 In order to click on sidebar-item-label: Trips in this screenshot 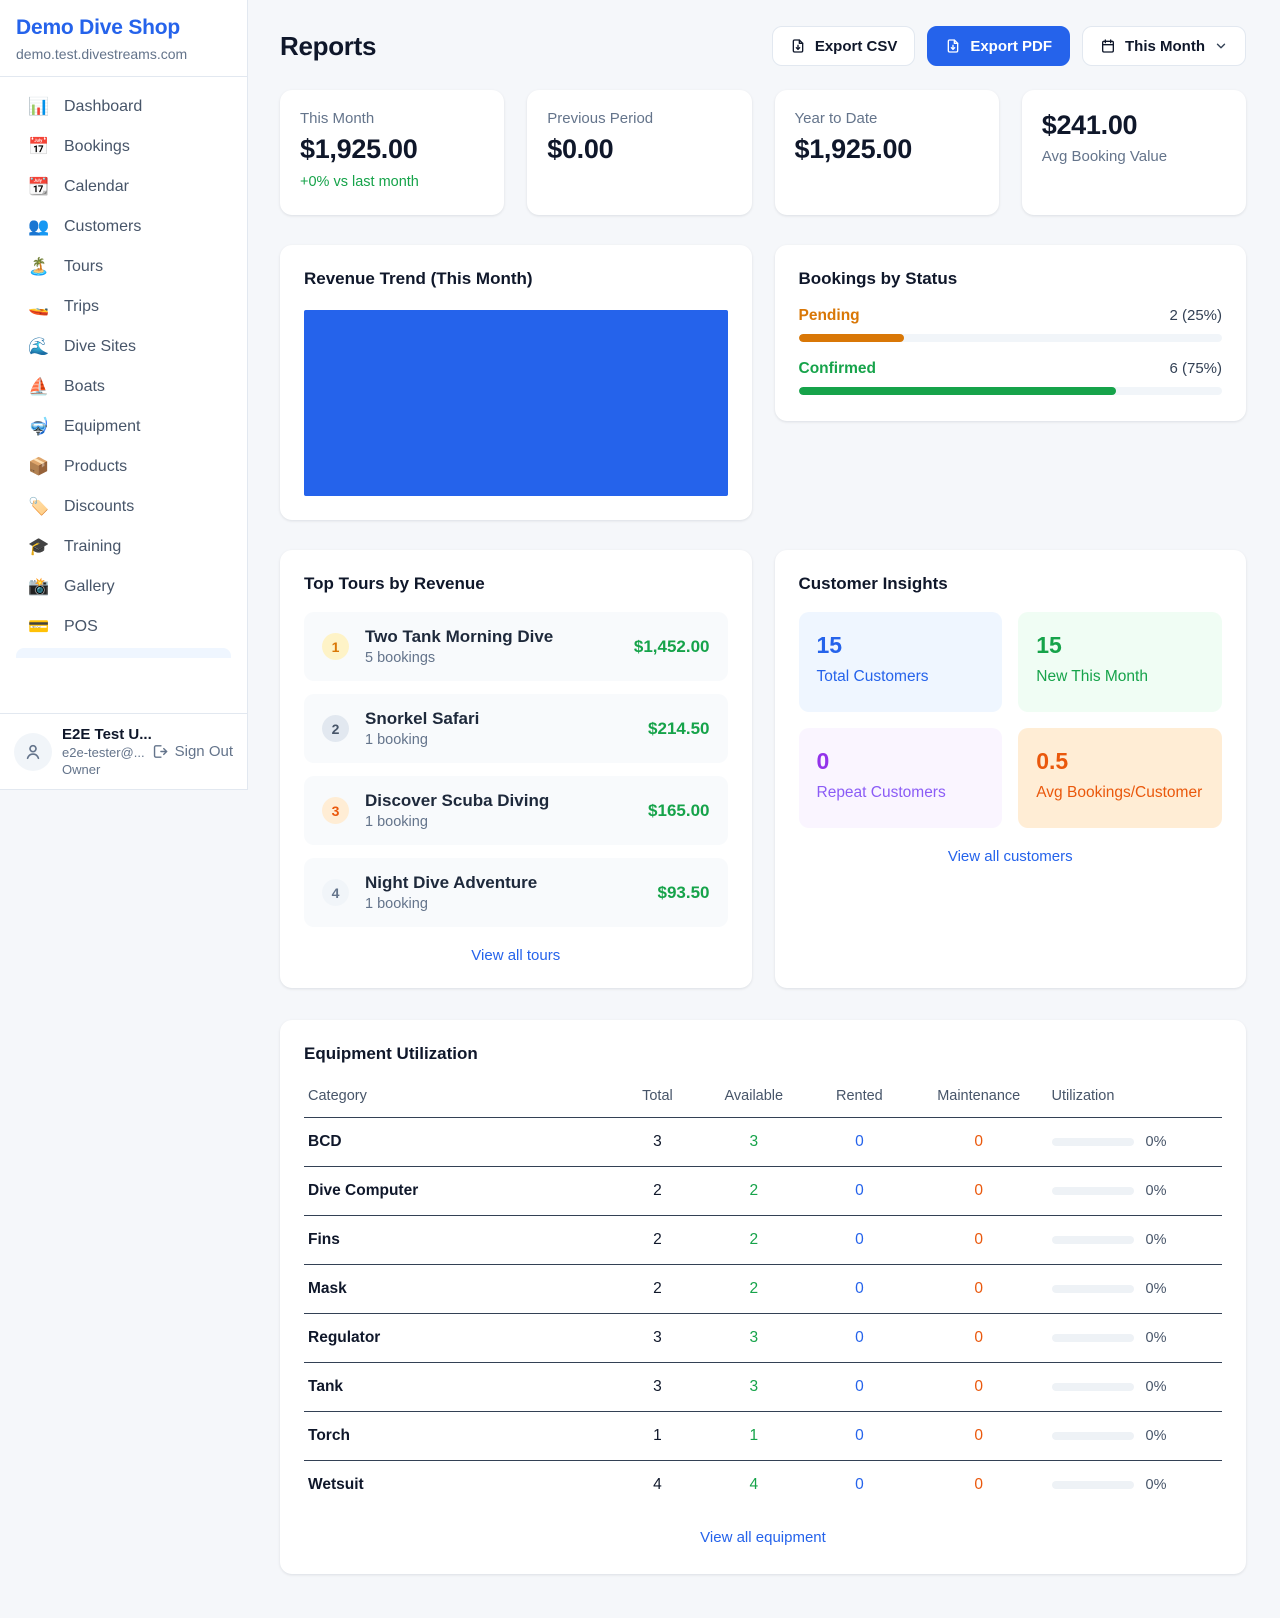, I will do `click(81, 306)`.